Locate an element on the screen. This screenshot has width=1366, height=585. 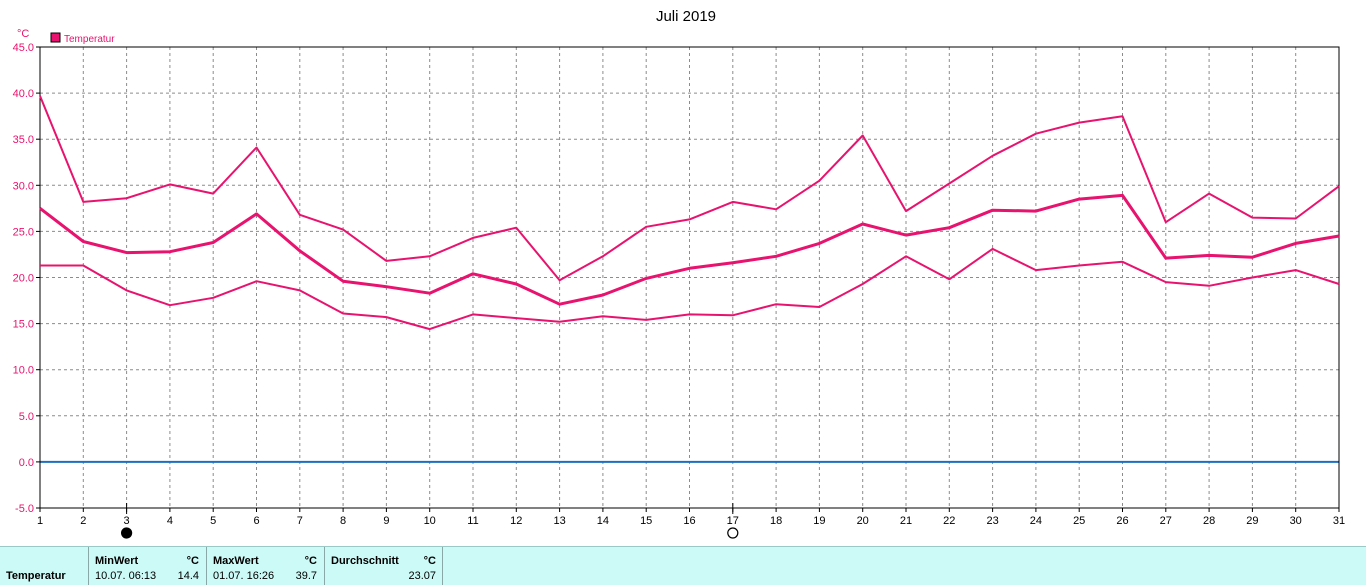
y-tick-label: 10.0 is located at coordinates (23, 371).